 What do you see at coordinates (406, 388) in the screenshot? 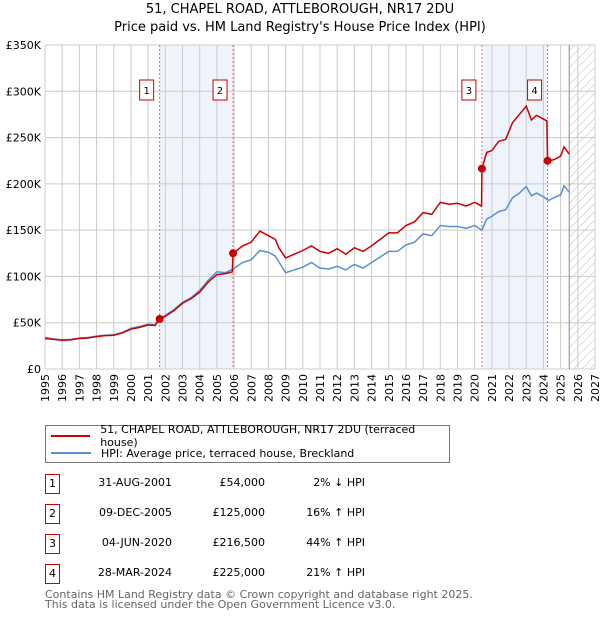
I see `x-tick-label: 2016` at bounding box center [406, 388].